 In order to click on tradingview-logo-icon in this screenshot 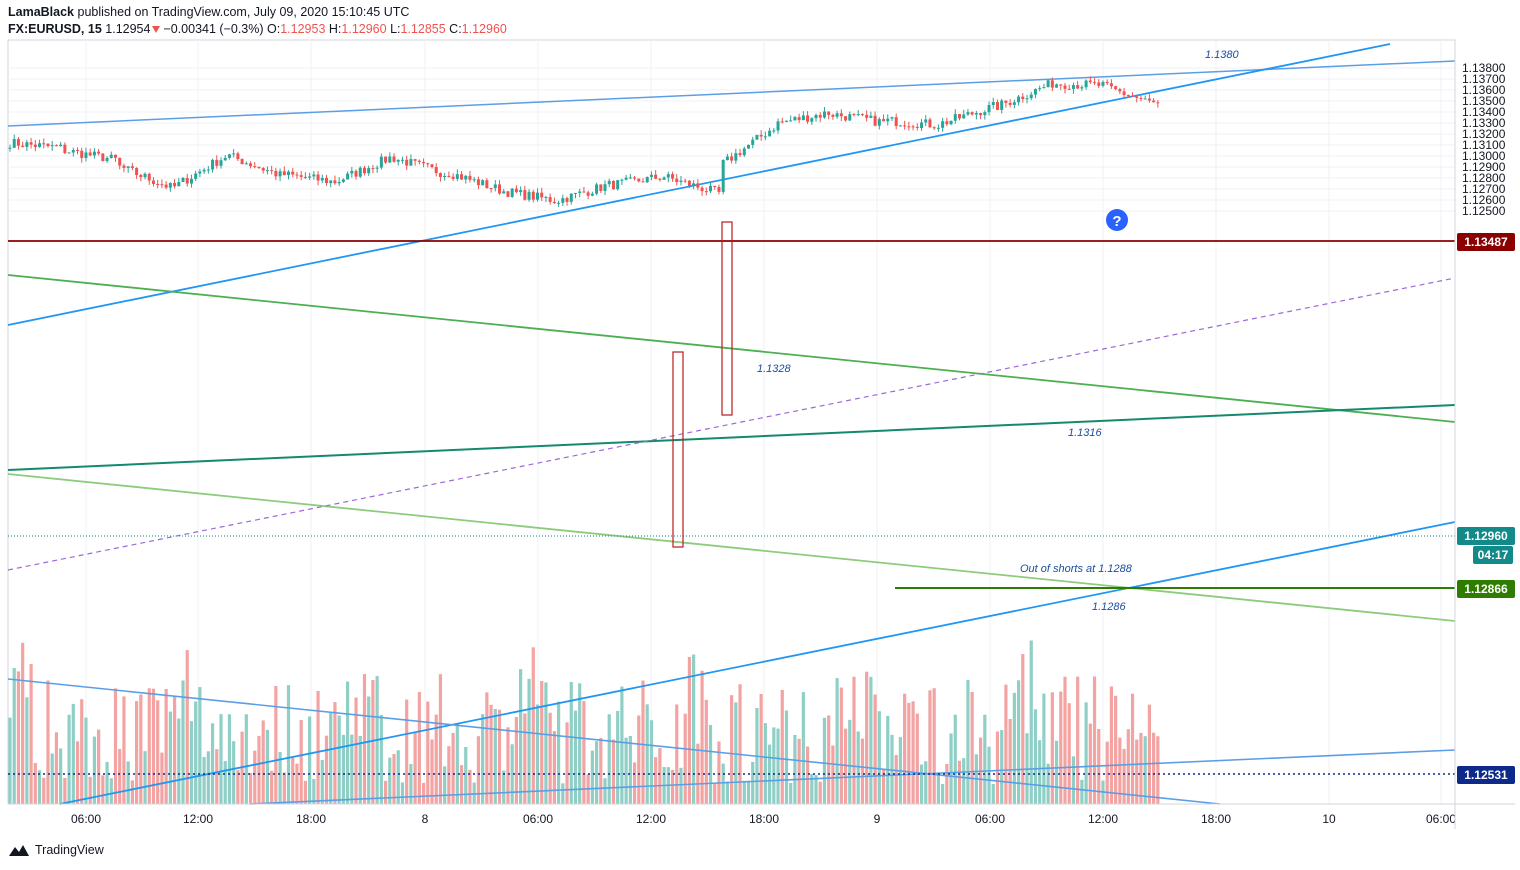, I will do `click(19, 850)`.